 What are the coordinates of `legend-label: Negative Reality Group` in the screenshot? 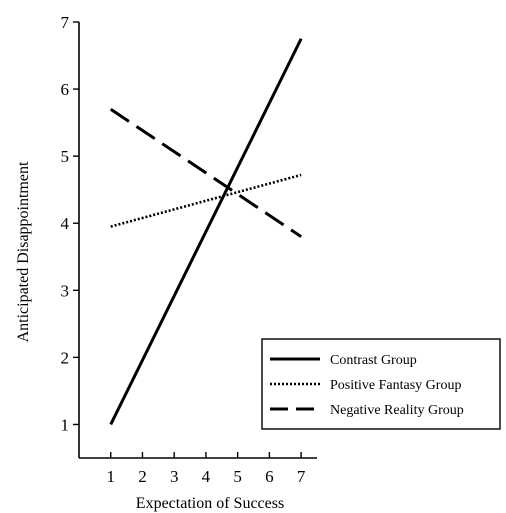 It's located at (397, 410).